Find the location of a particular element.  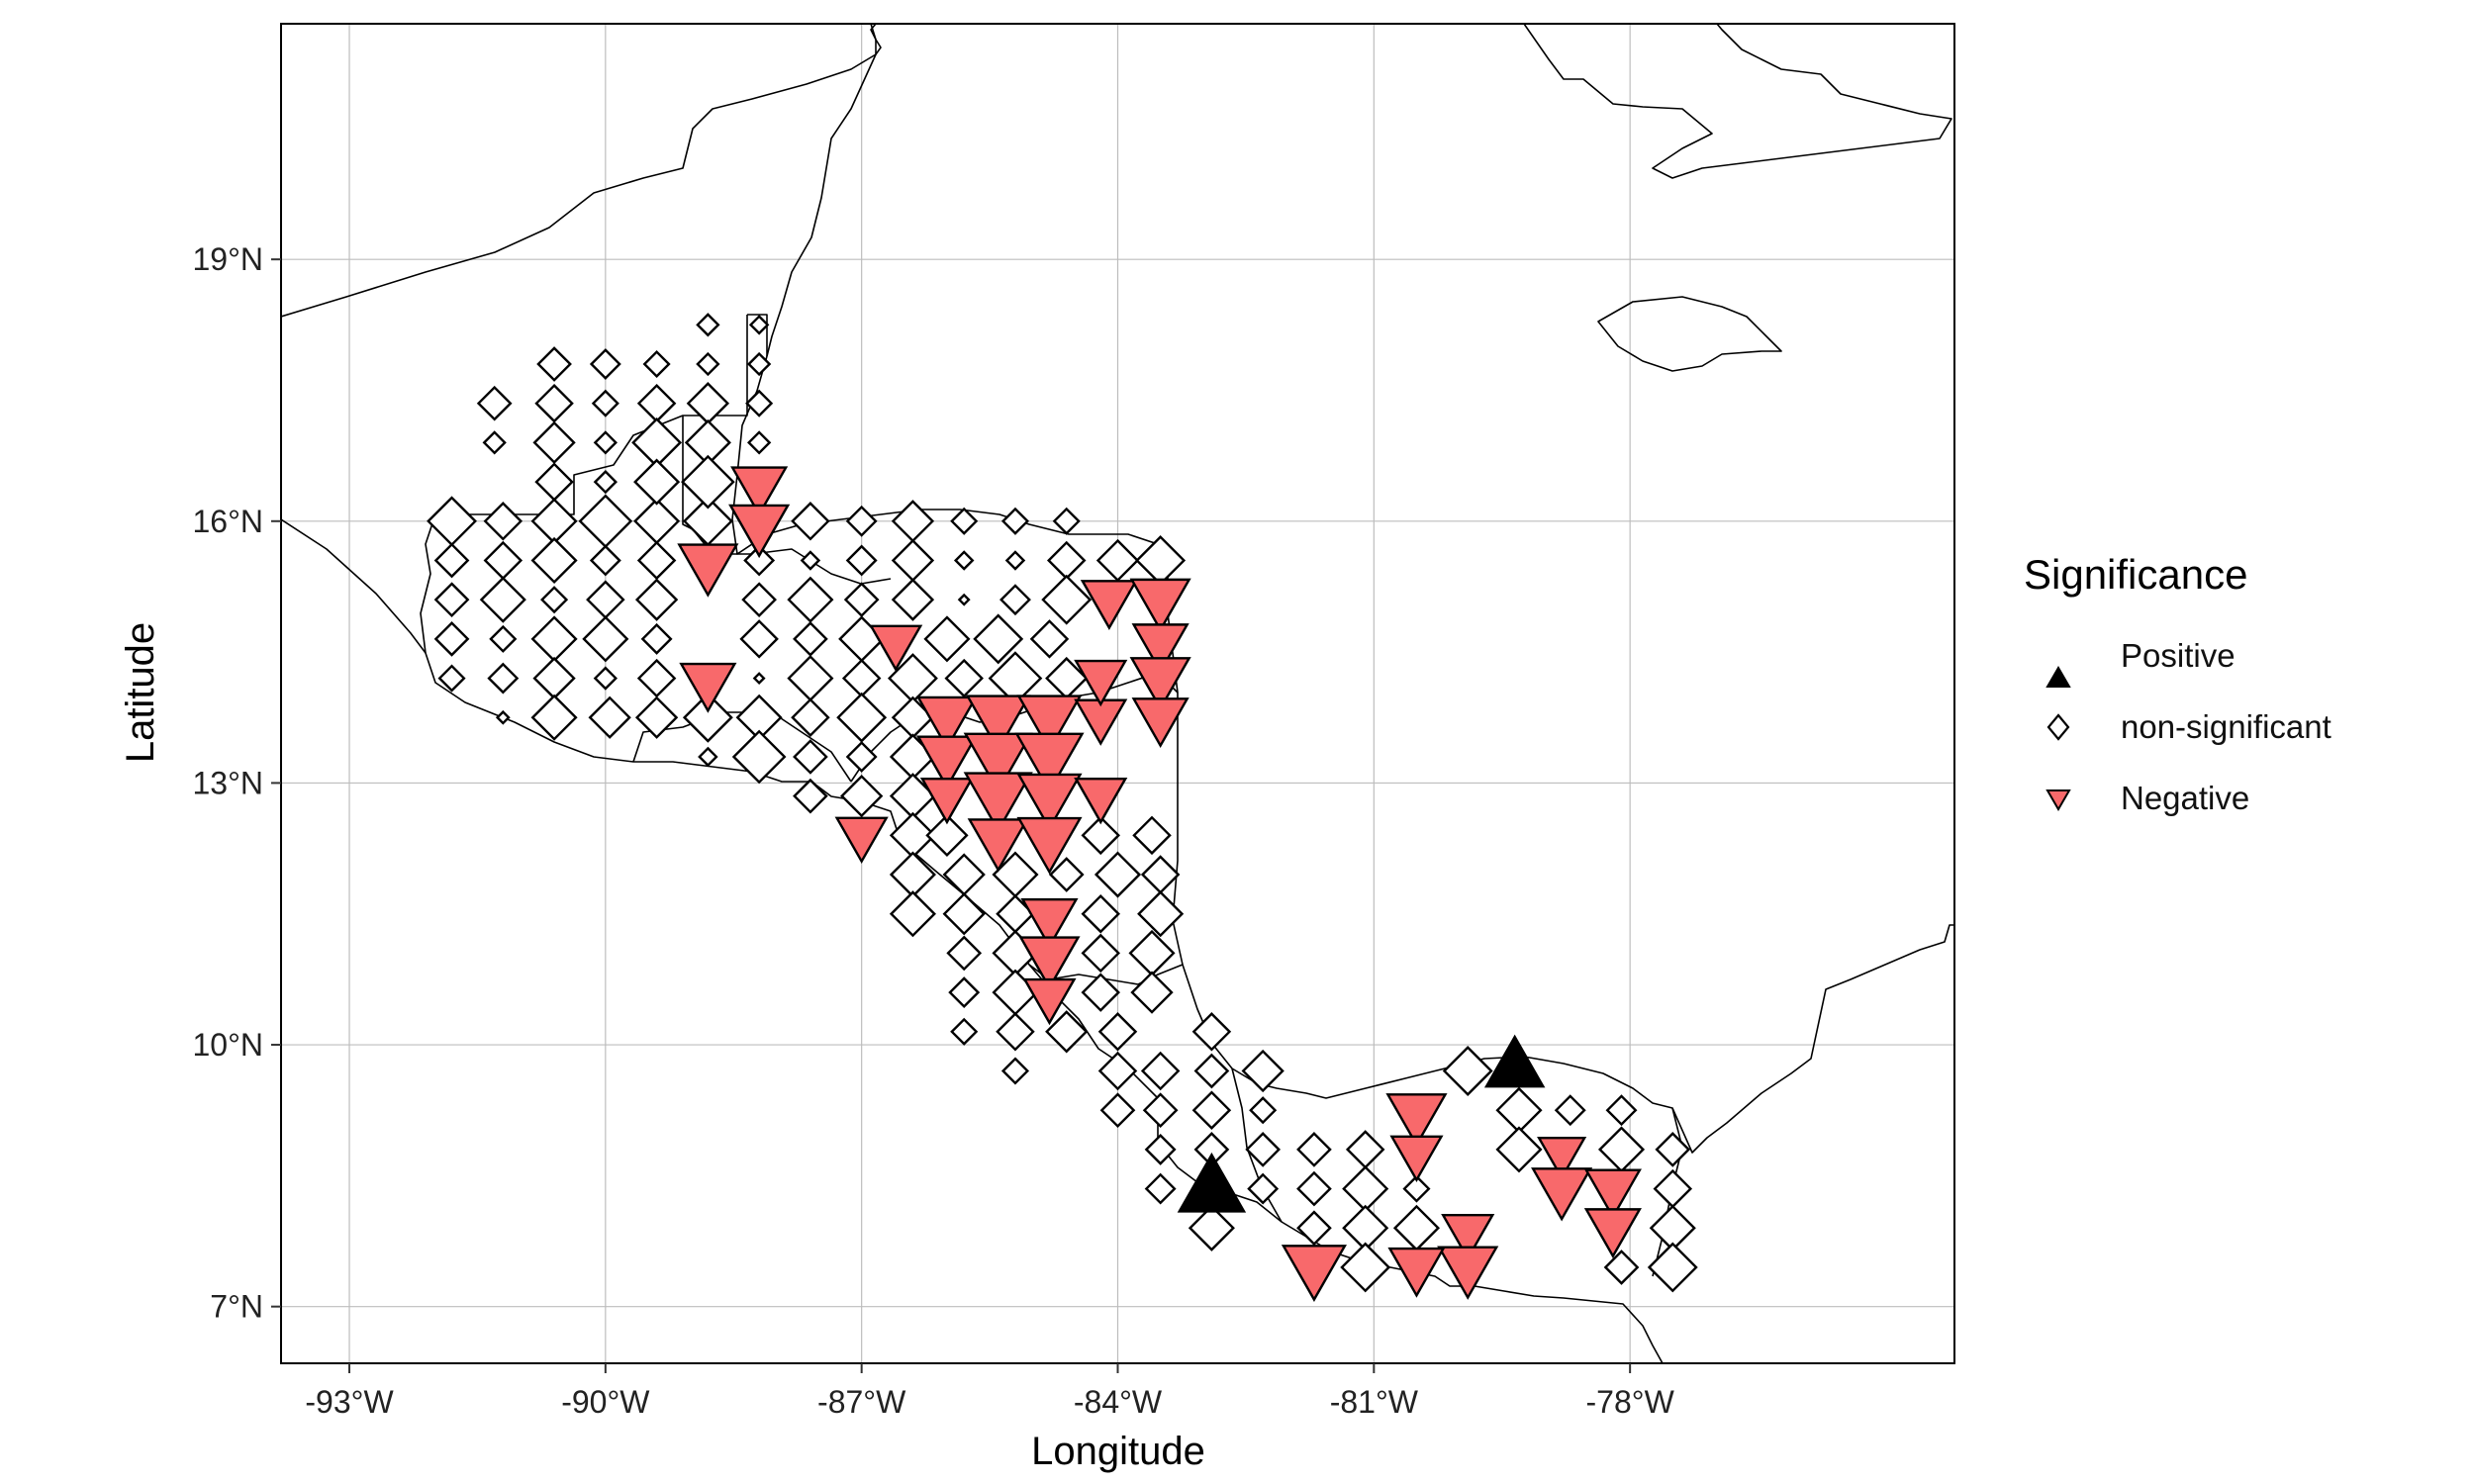

y-axis: 7°N 10°N 13°N 16°N 19°N is located at coordinates (237, 783).